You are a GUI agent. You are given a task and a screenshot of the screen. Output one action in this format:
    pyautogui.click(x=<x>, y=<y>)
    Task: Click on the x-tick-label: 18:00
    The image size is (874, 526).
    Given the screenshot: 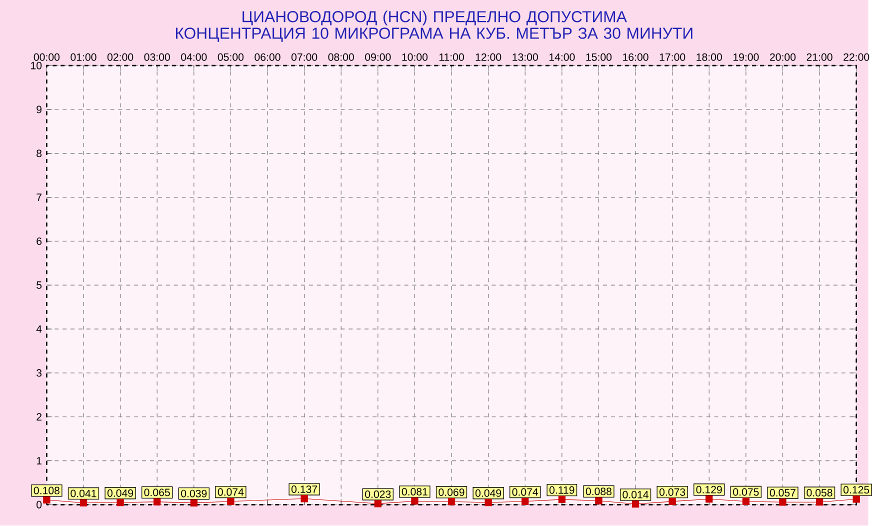 What is the action you would take?
    pyautogui.click(x=709, y=58)
    